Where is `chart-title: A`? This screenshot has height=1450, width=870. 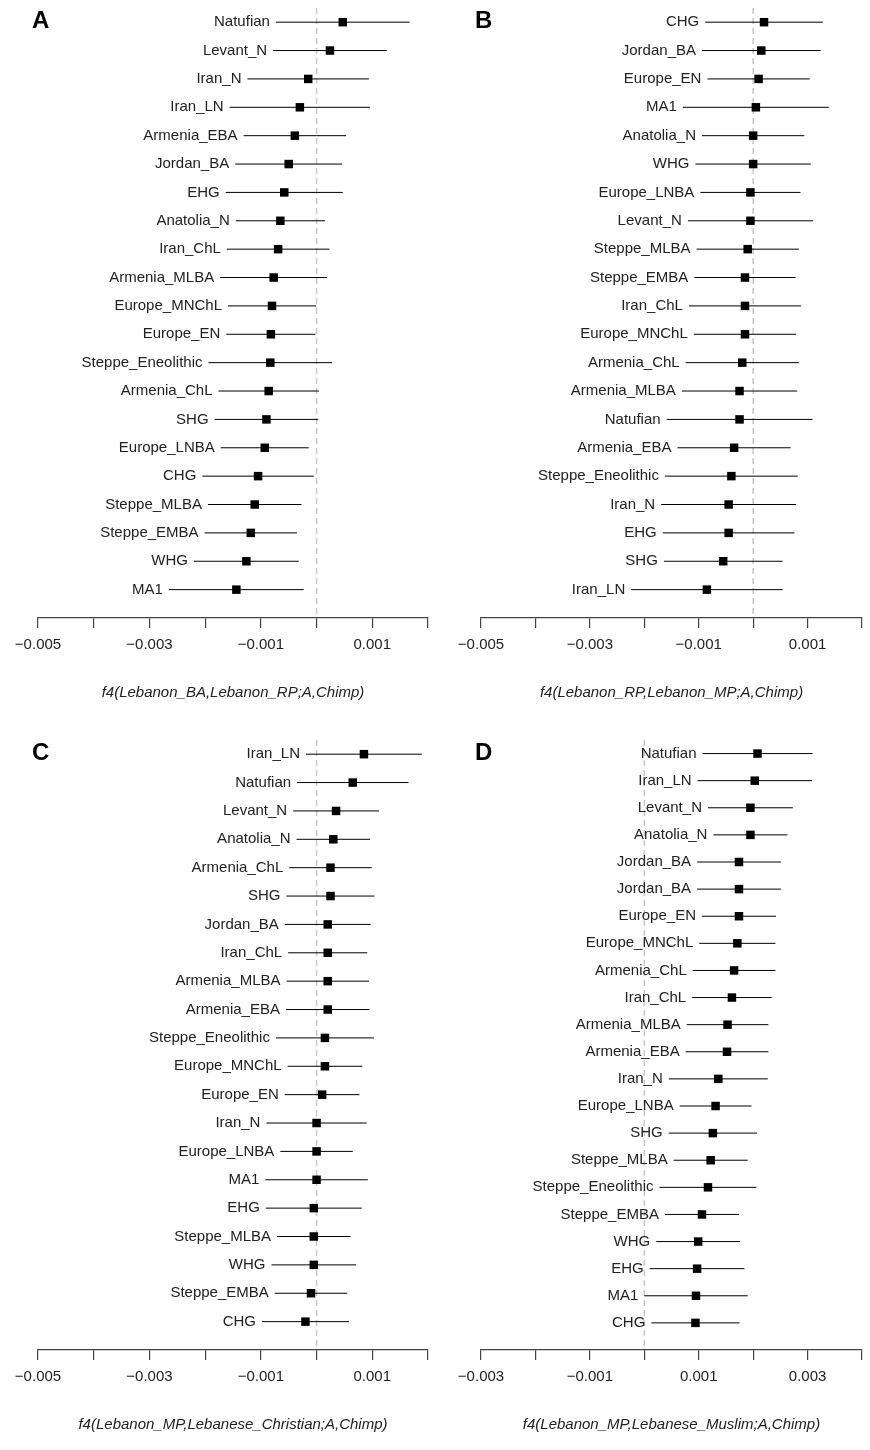 chart-title: A is located at coordinates (41, 20).